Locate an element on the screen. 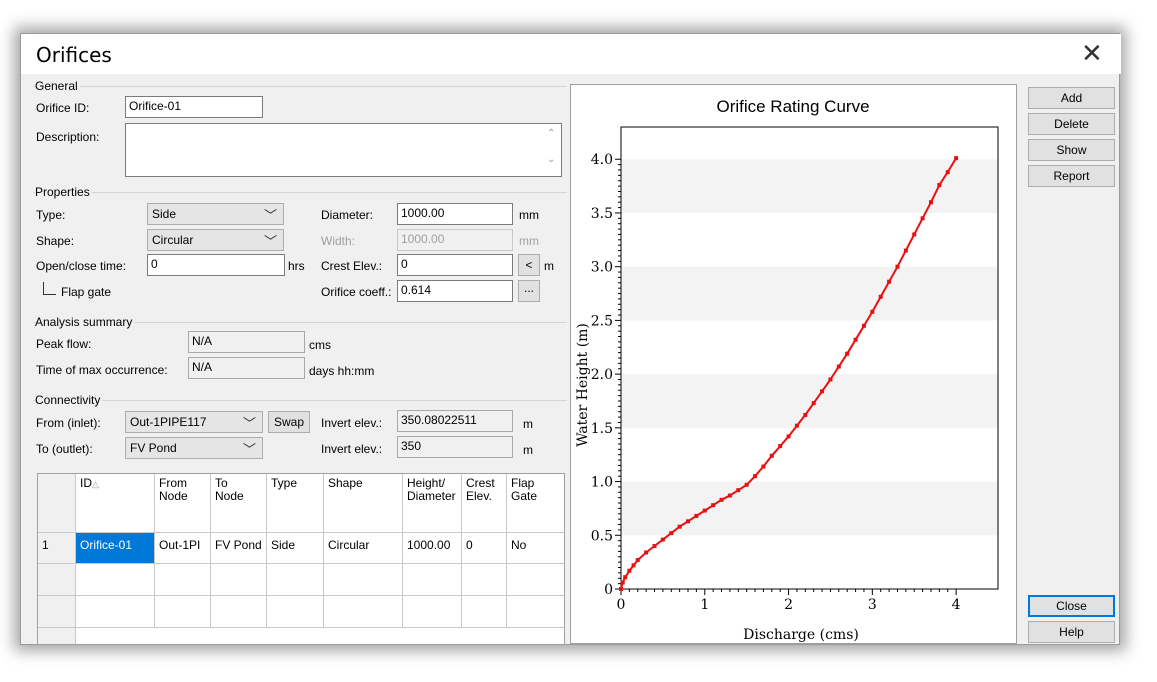 Image resolution: width=1157 pixels, height=682 pixels. scroll-up-icon: ⌃ is located at coordinates (551, 133).